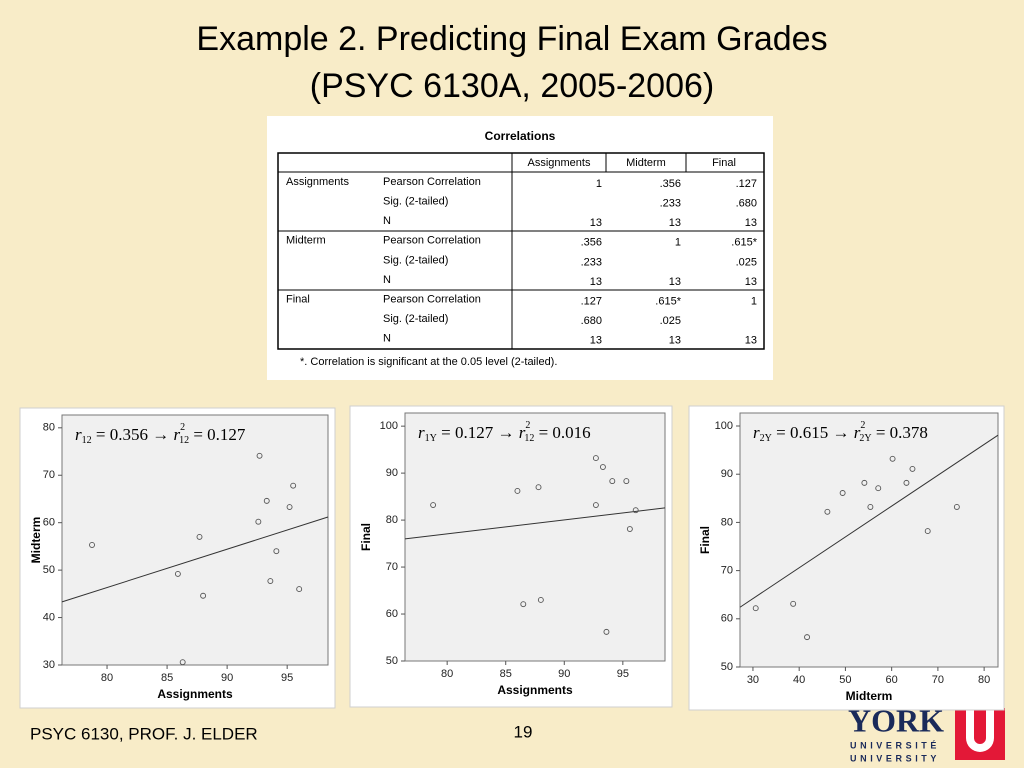  Describe the element at coordinates (724, 163) in the screenshot. I see `column-header: Final` at that location.